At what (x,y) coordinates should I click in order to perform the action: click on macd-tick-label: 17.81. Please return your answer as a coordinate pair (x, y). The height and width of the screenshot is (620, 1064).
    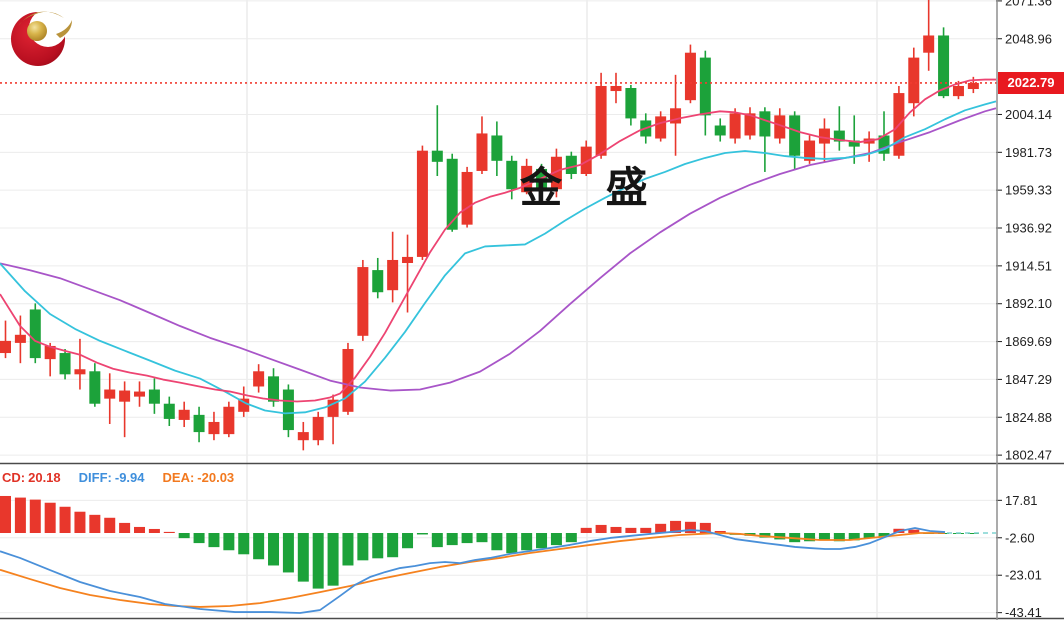
    Looking at the image, I should click on (1021, 500).